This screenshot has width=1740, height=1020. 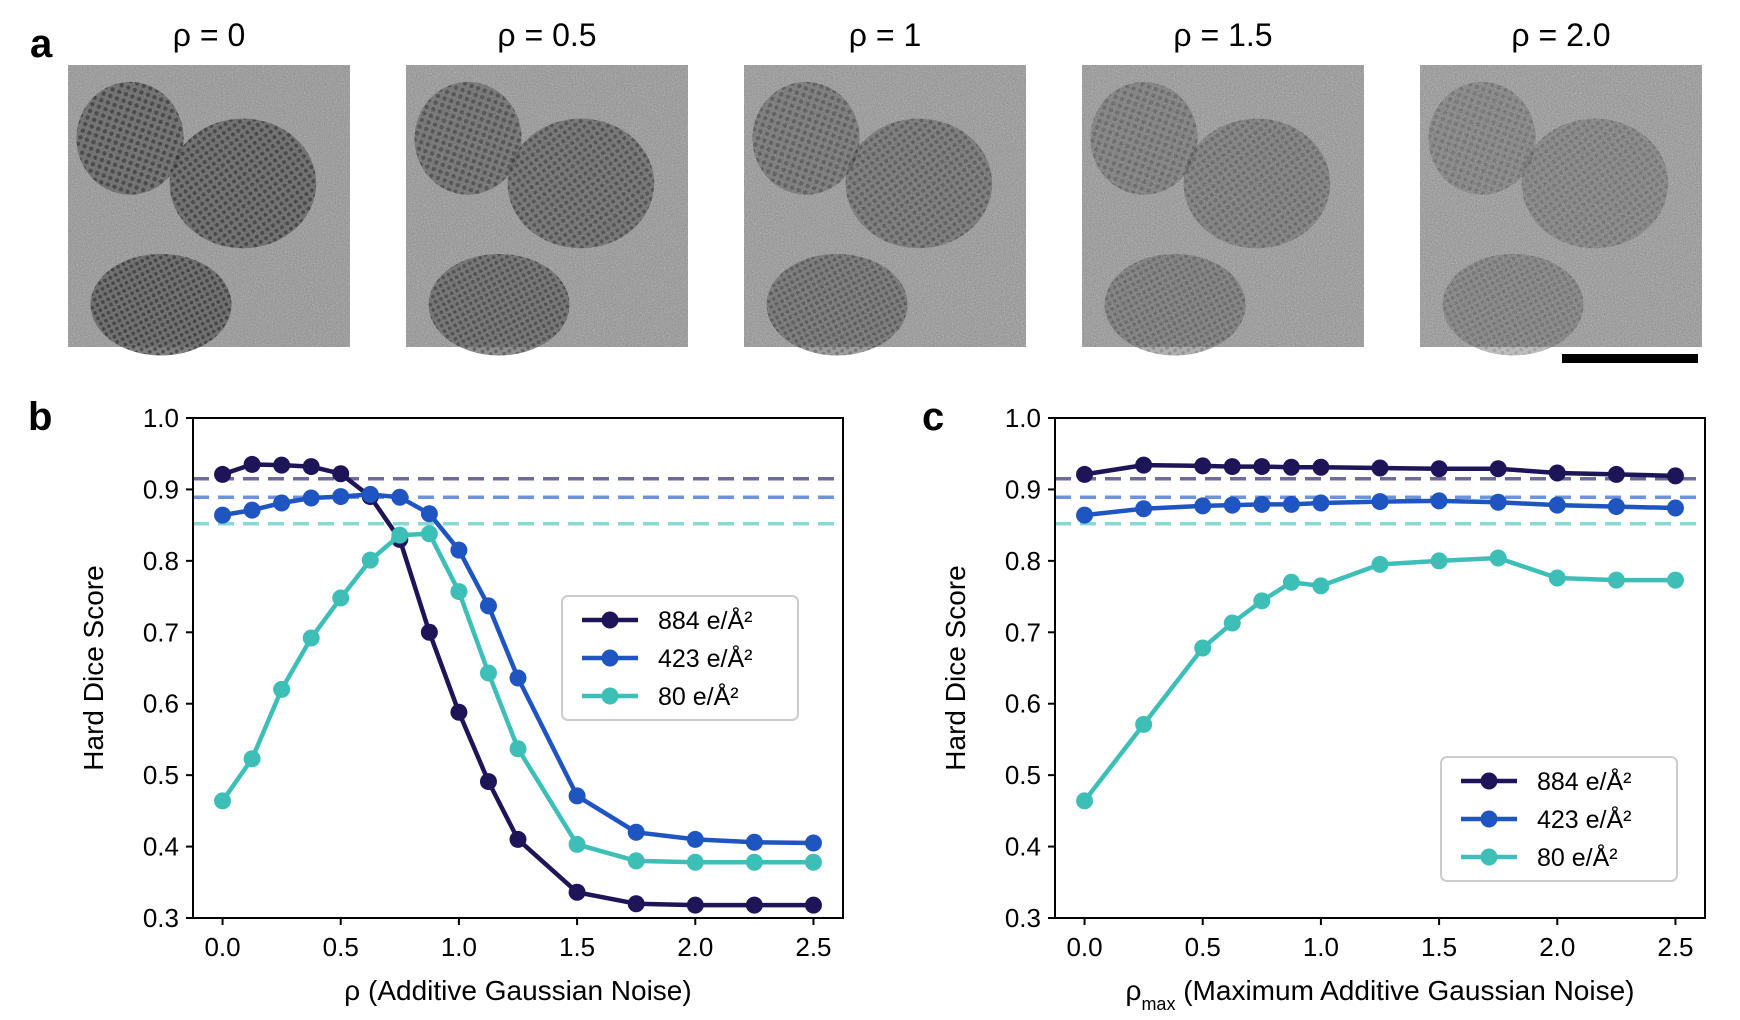 What do you see at coordinates (209, 35) in the screenshot?
I see `rho-title-0: ρ = 0` at bounding box center [209, 35].